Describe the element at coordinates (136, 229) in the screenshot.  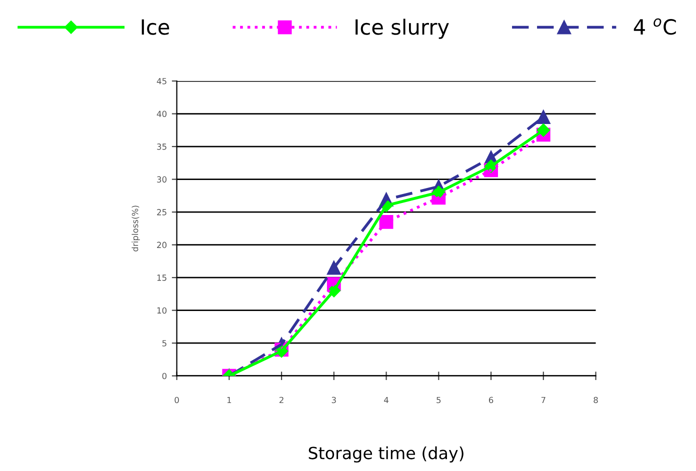
I see `y-axis-title: driploss(%)` at that location.